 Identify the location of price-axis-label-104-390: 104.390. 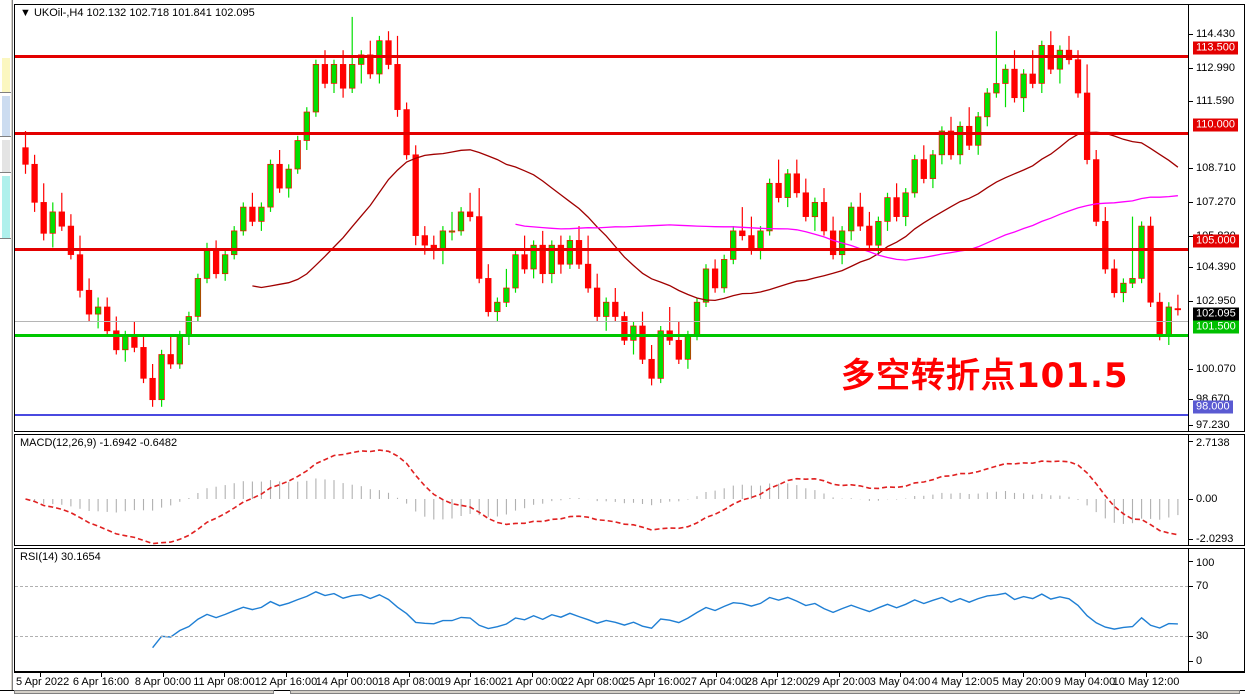
(1216, 267).